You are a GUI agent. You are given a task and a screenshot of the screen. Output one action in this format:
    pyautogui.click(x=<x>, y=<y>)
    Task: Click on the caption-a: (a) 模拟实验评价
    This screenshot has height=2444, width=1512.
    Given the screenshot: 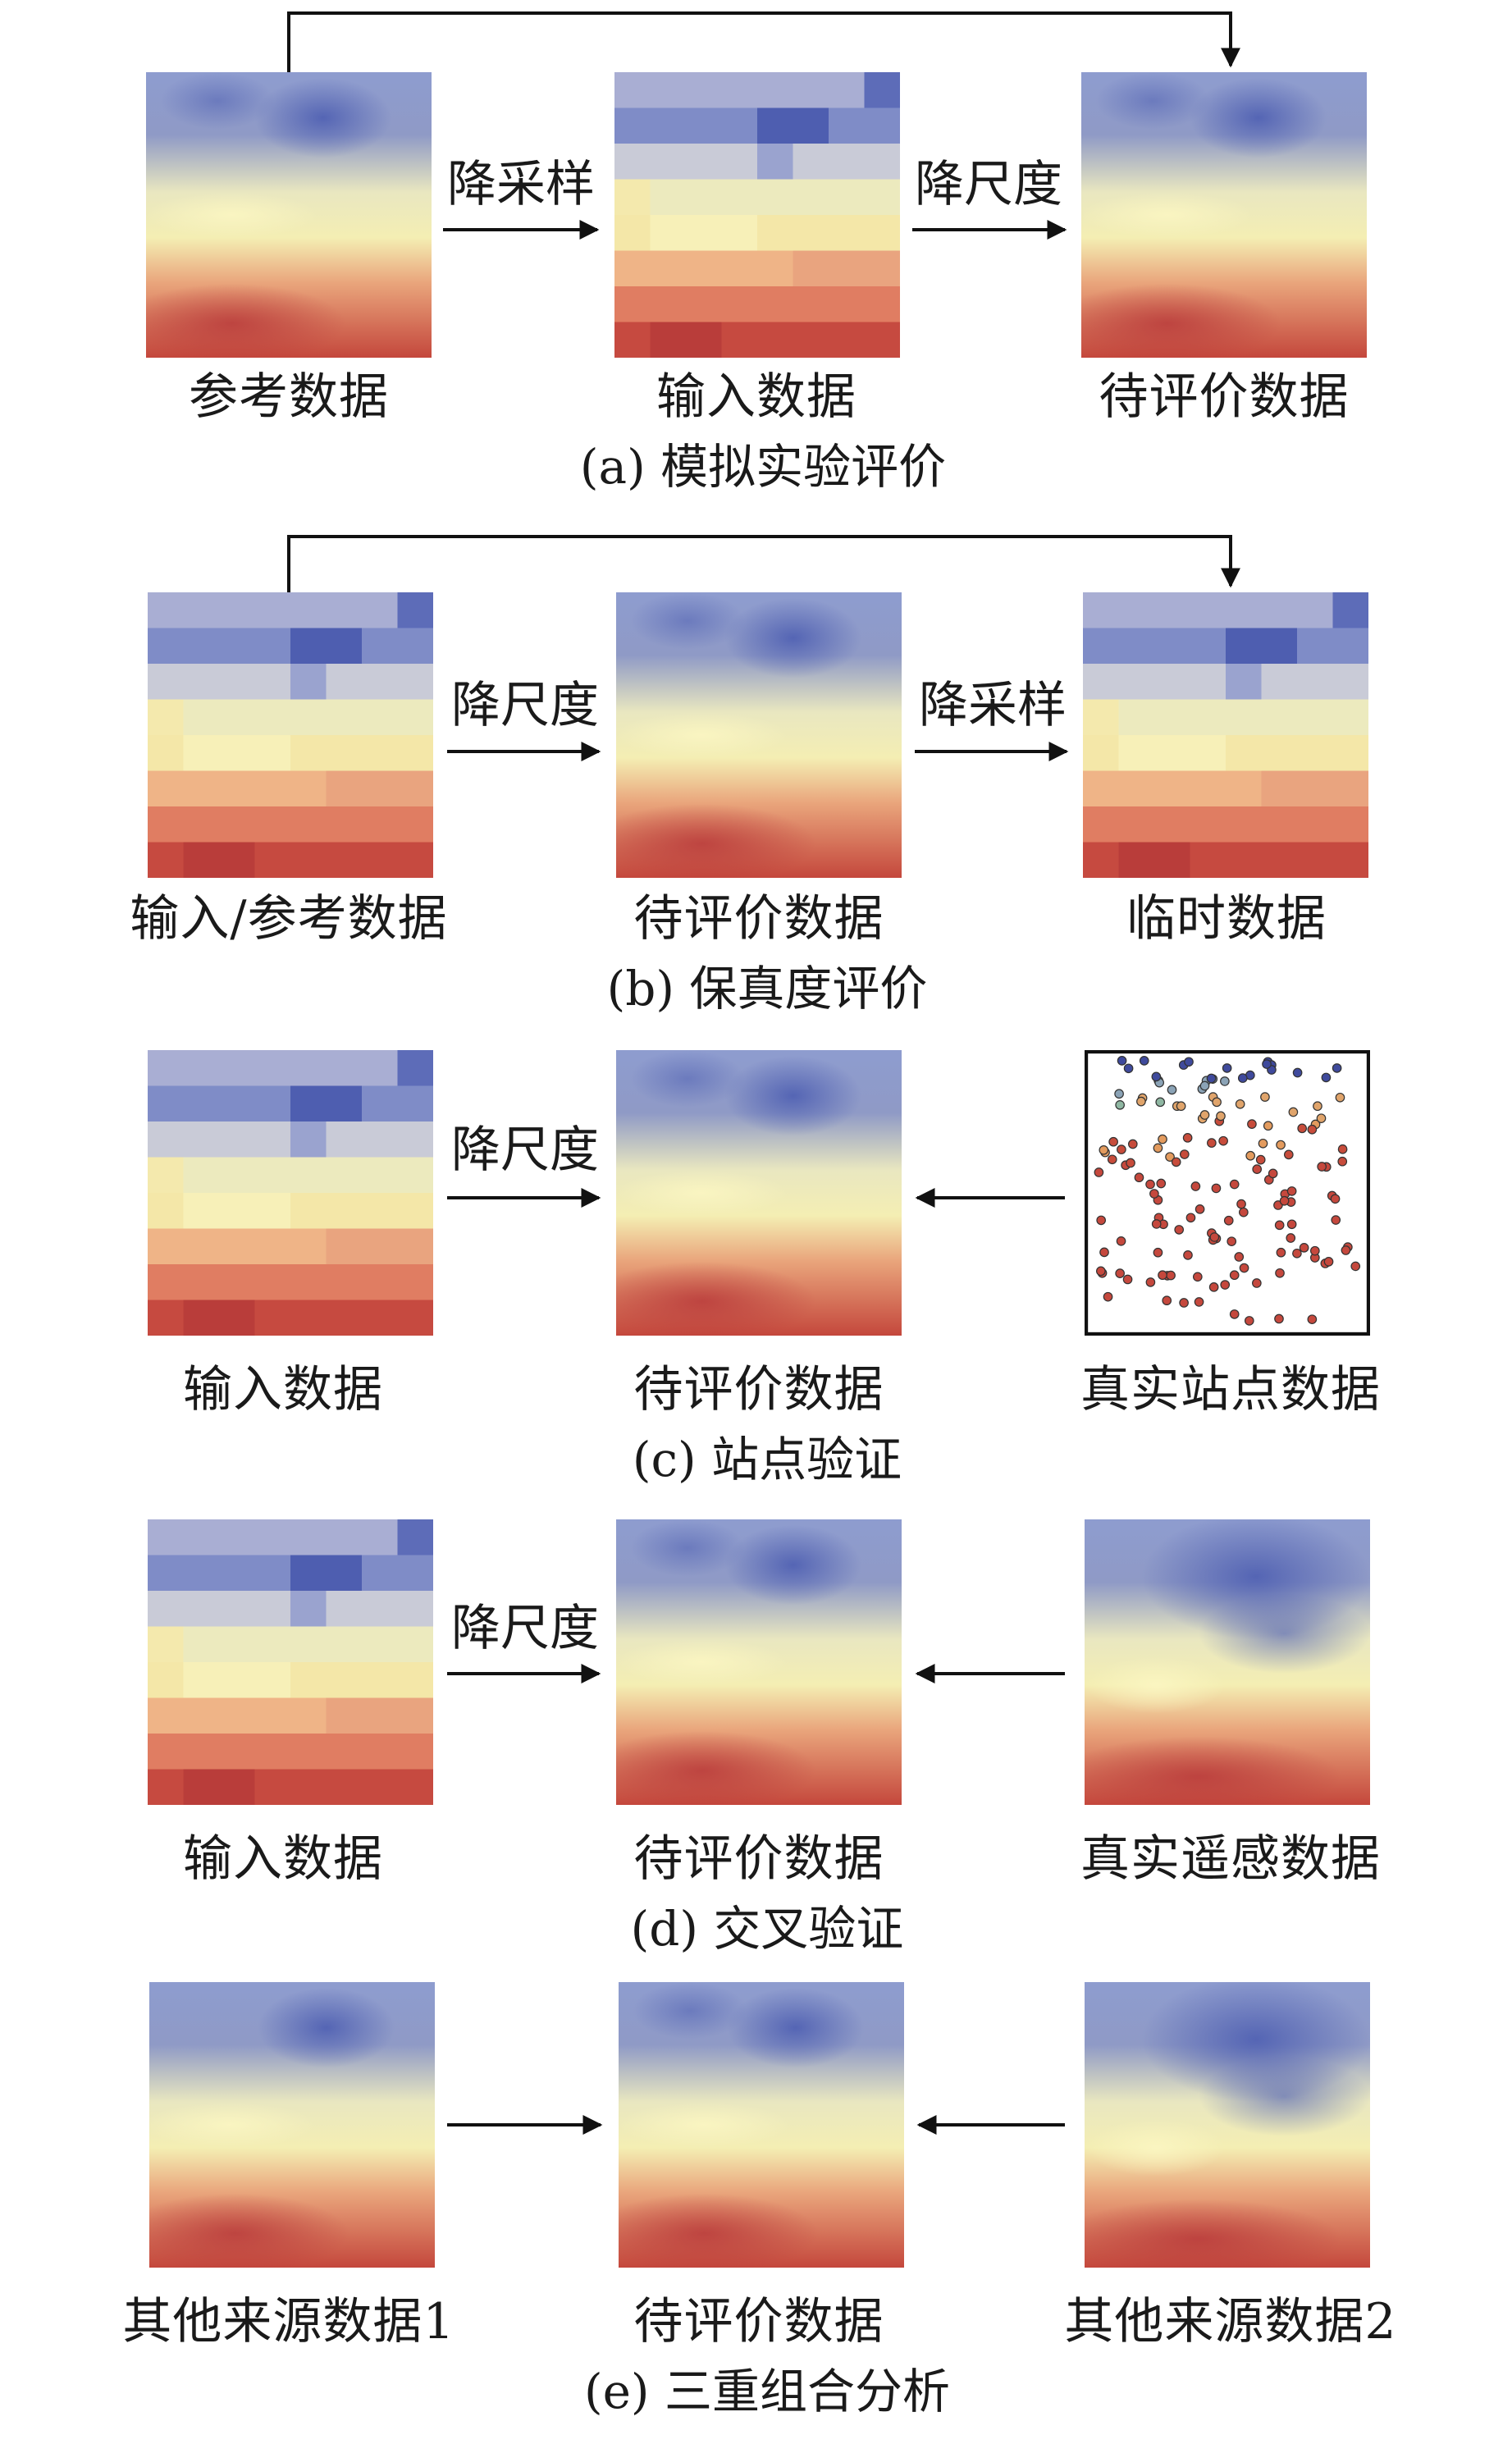 What is the action you would take?
    pyautogui.click(x=763, y=467)
    